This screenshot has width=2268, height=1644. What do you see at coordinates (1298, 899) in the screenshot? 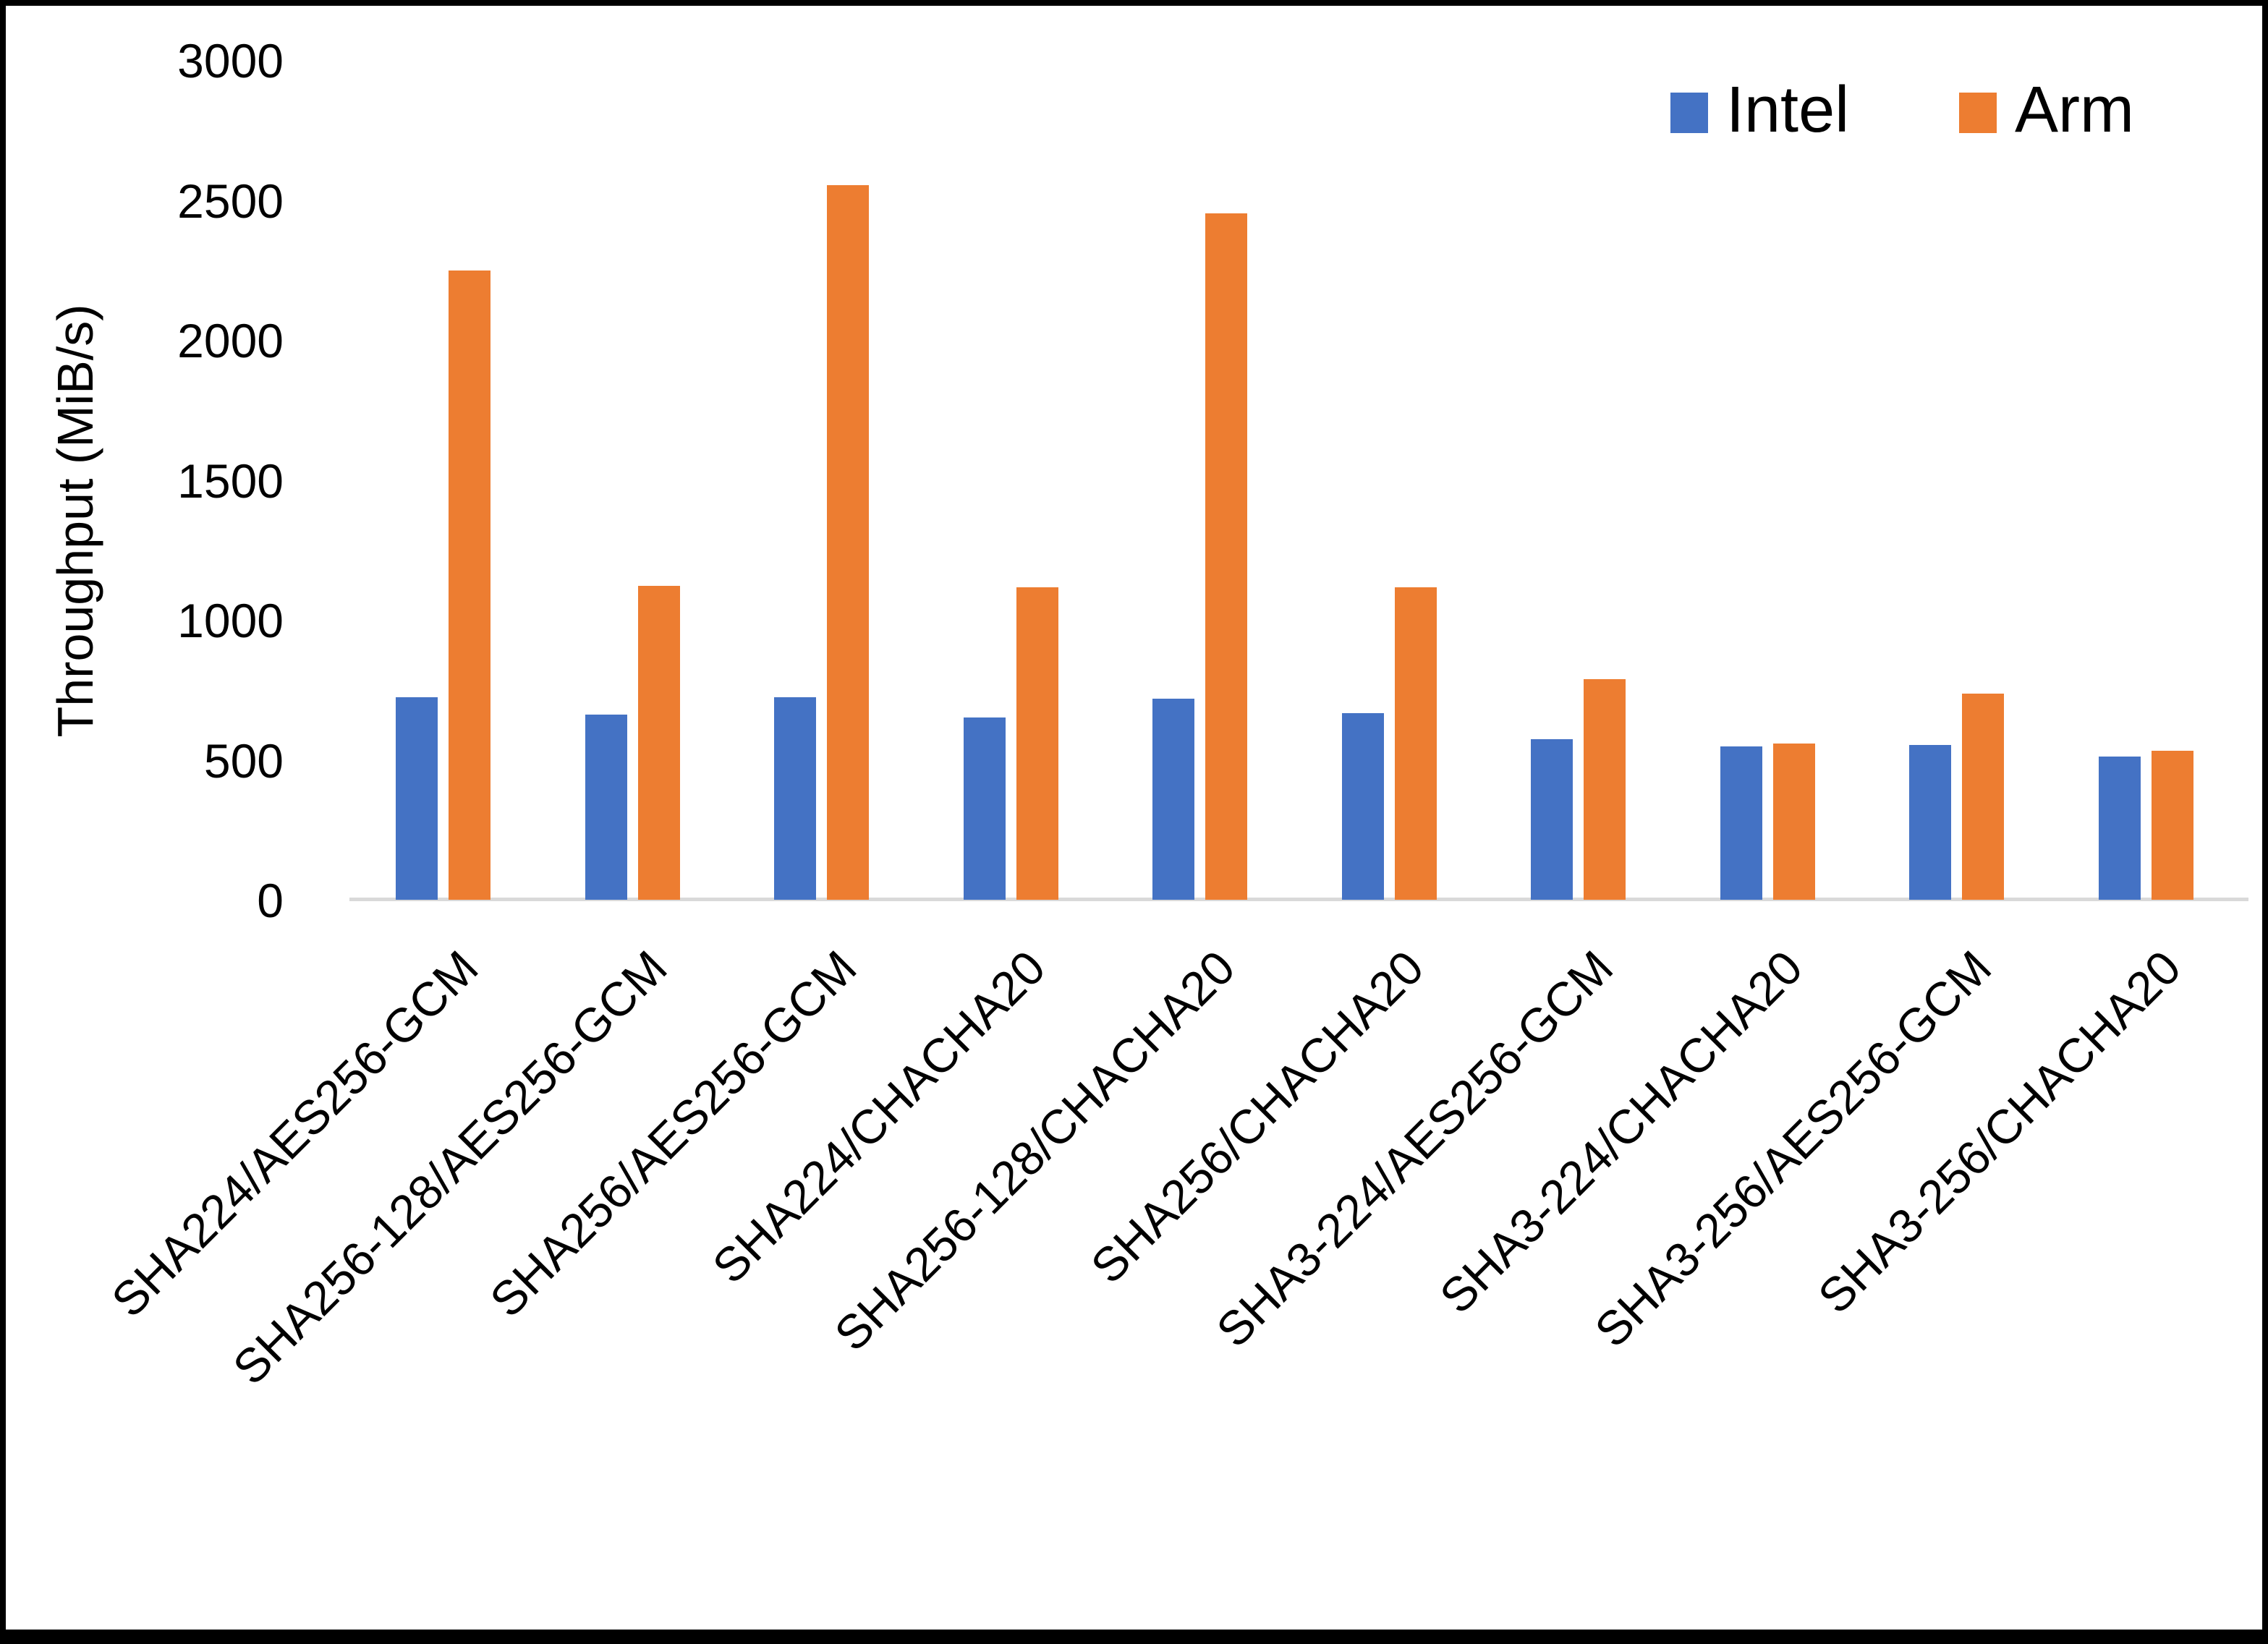
I see `x-axis-line` at bounding box center [1298, 899].